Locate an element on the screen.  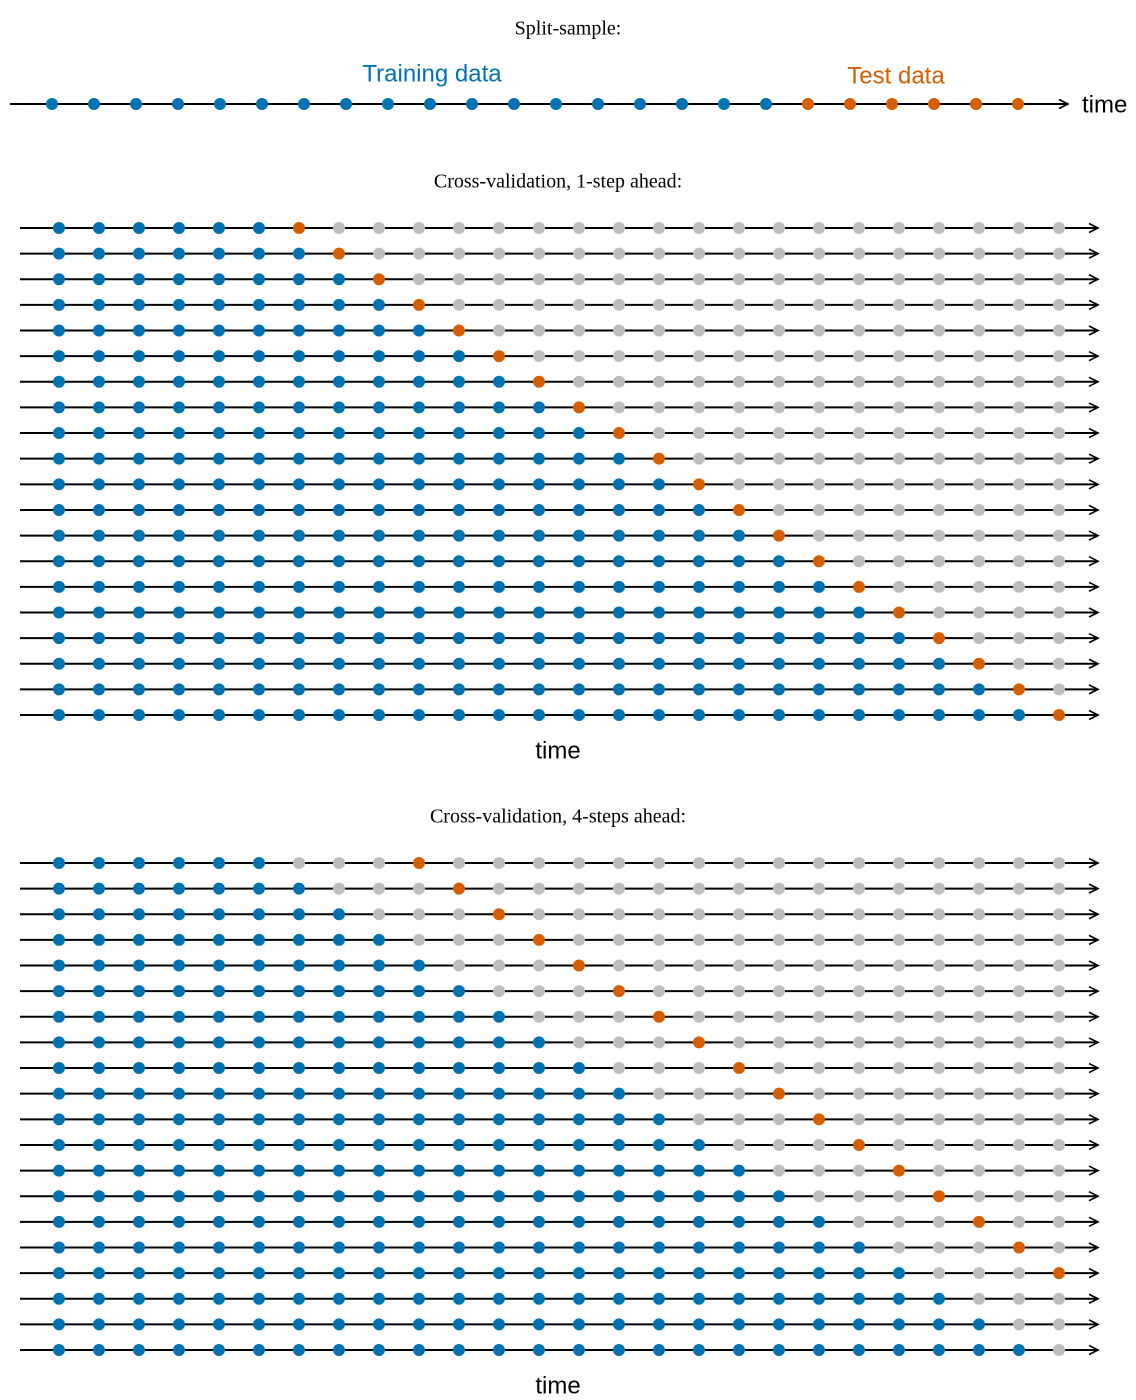
test-label: Test data is located at coordinates (896, 75).